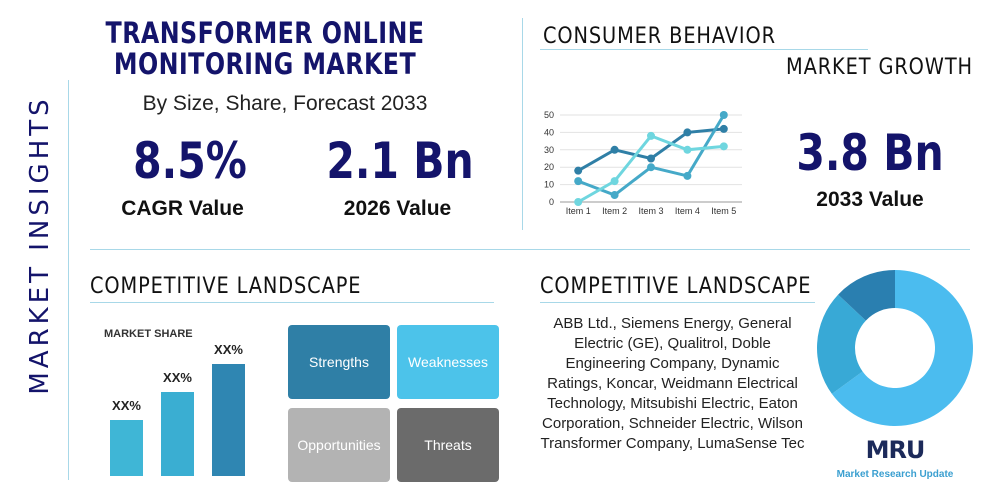 This screenshot has height=500, width=1000. Describe the element at coordinates (190, 161) in the screenshot. I see `cagr-value: 8.5%` at that location.